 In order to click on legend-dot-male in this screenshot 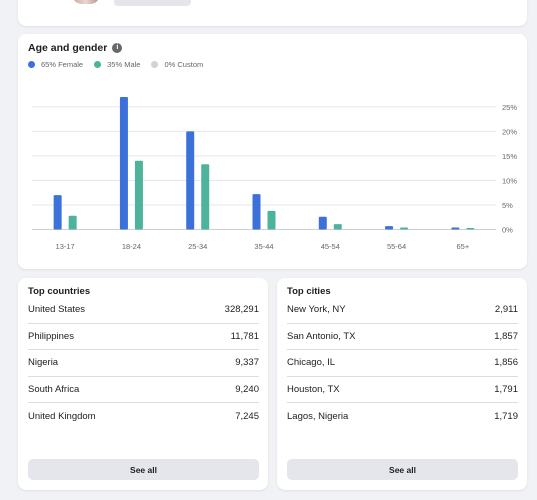, I will do `click(98, 64)`.